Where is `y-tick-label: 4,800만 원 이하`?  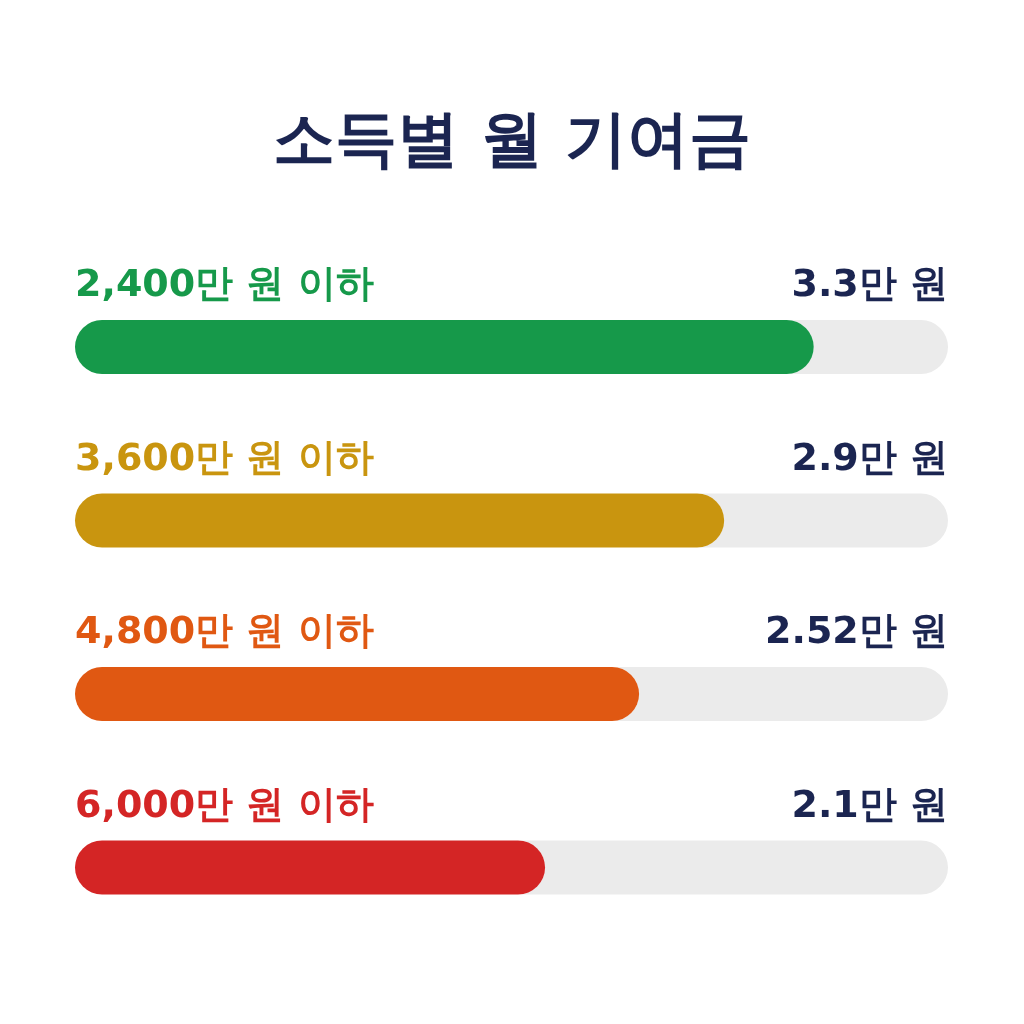
y-tick-label: 4,800만 원 이하 is located at coordinates (224, 630).